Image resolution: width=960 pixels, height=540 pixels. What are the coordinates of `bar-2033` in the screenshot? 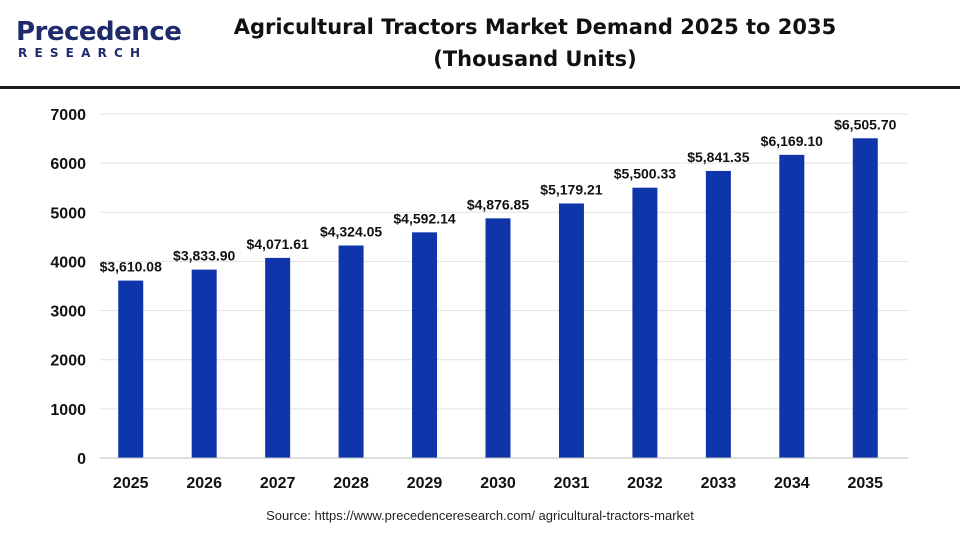 It's located at (718, 314).